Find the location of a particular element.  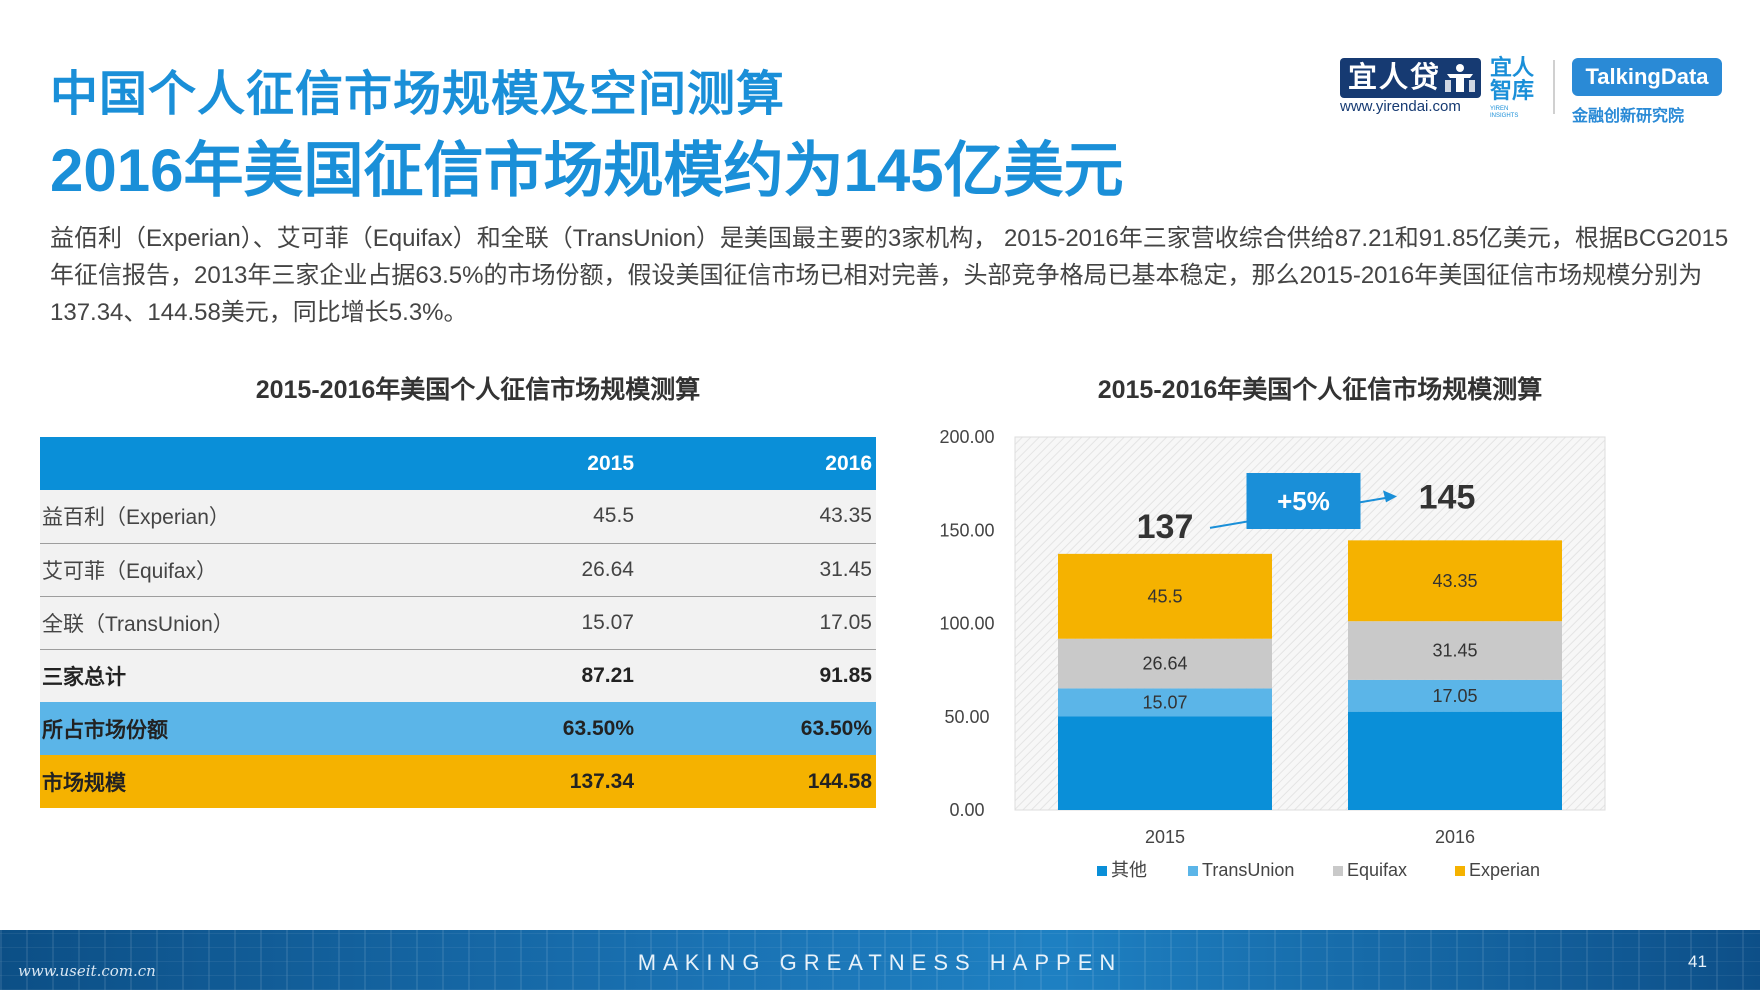

total-label-2016: 145 is located at coordinates (1447, 497).